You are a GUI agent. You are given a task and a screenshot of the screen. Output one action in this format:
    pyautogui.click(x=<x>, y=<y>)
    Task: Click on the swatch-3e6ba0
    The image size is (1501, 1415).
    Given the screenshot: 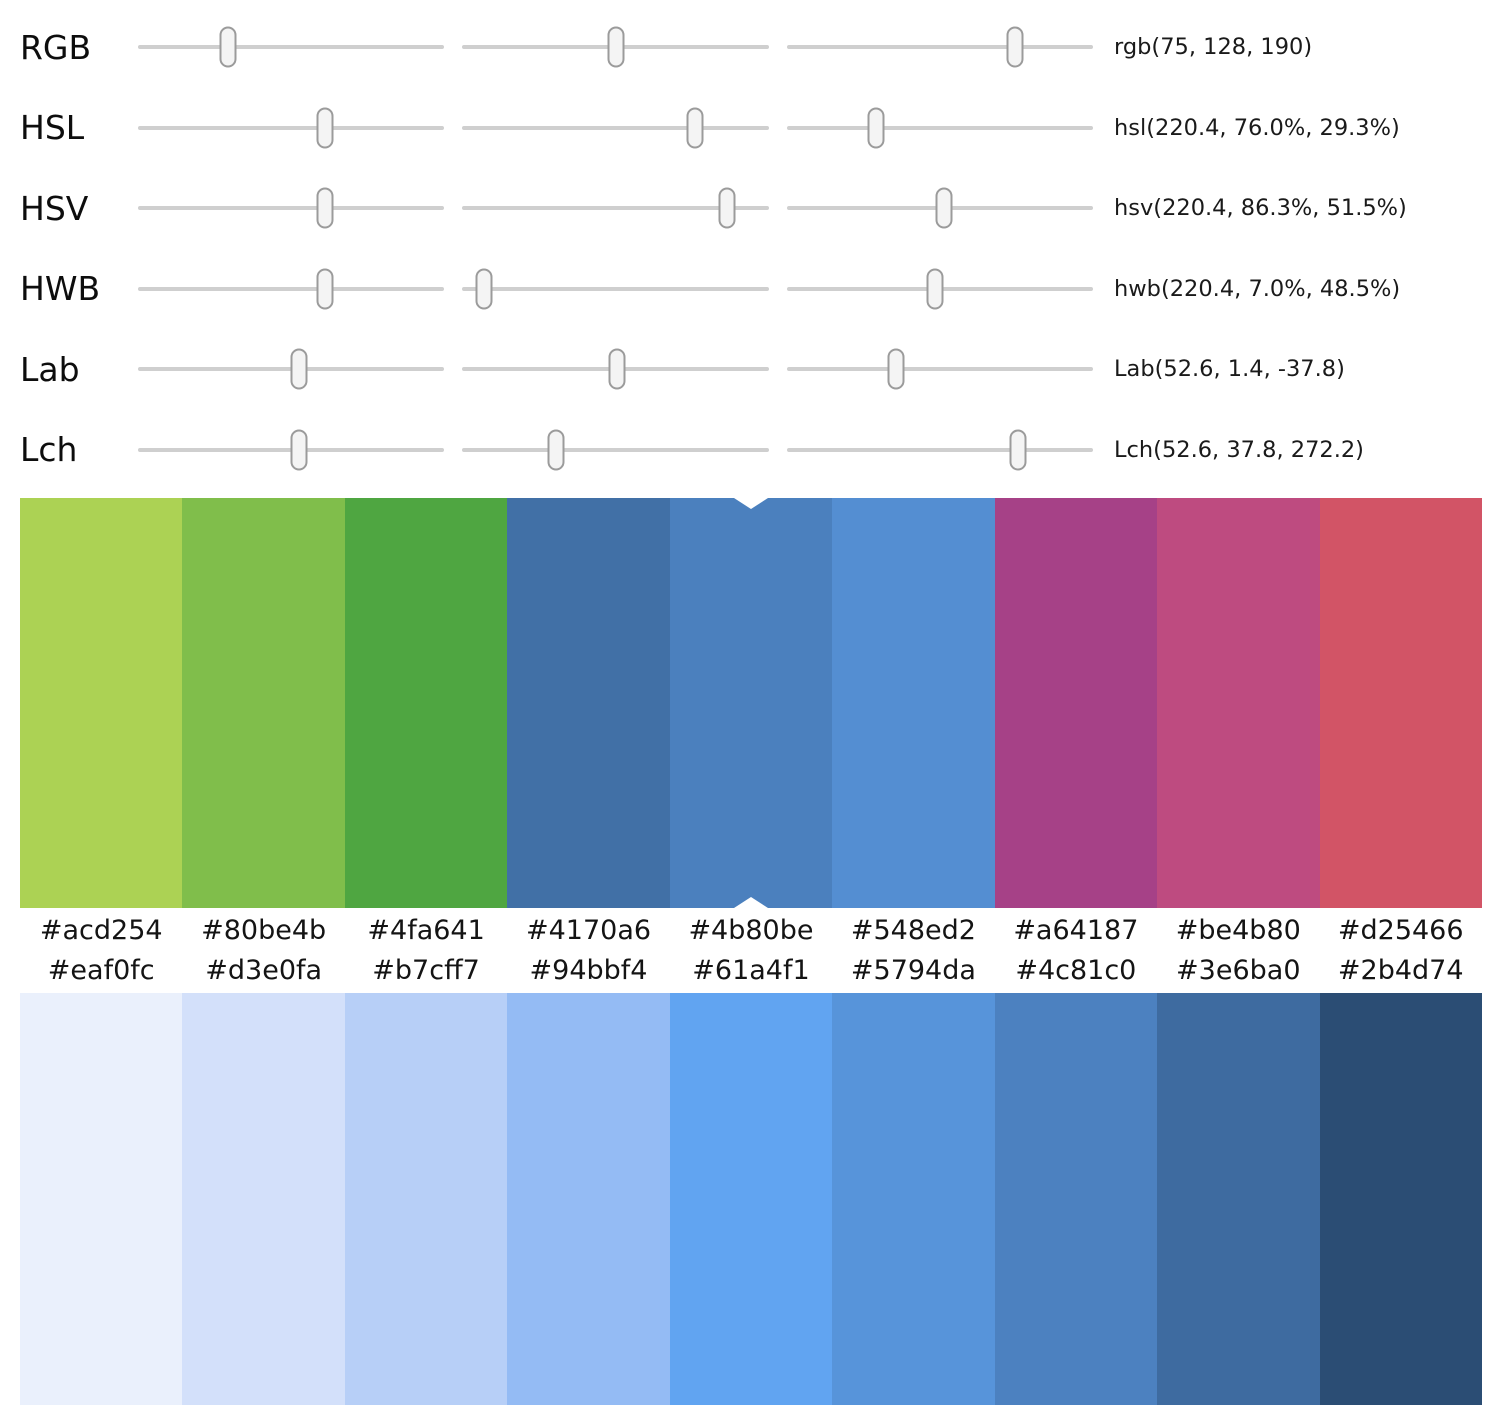 What is the action you would take?
    pyautogui.click(x=1238, y=1199)
    